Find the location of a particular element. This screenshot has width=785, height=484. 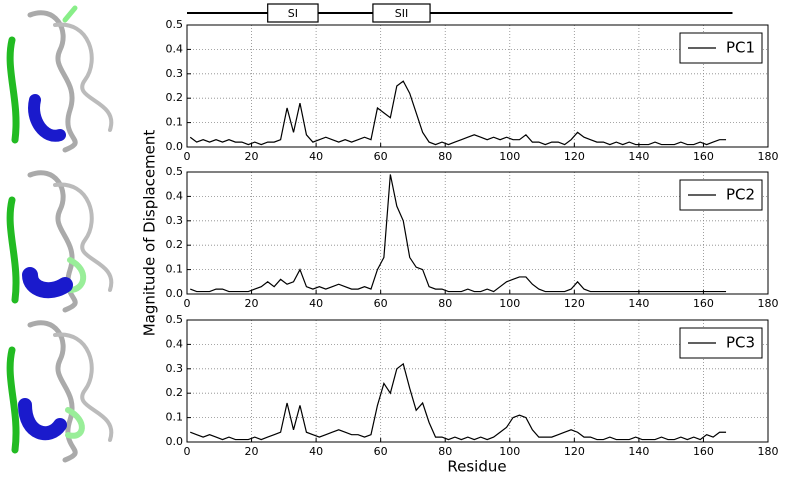

domain-label: SII is located at coordinates (401, 13).